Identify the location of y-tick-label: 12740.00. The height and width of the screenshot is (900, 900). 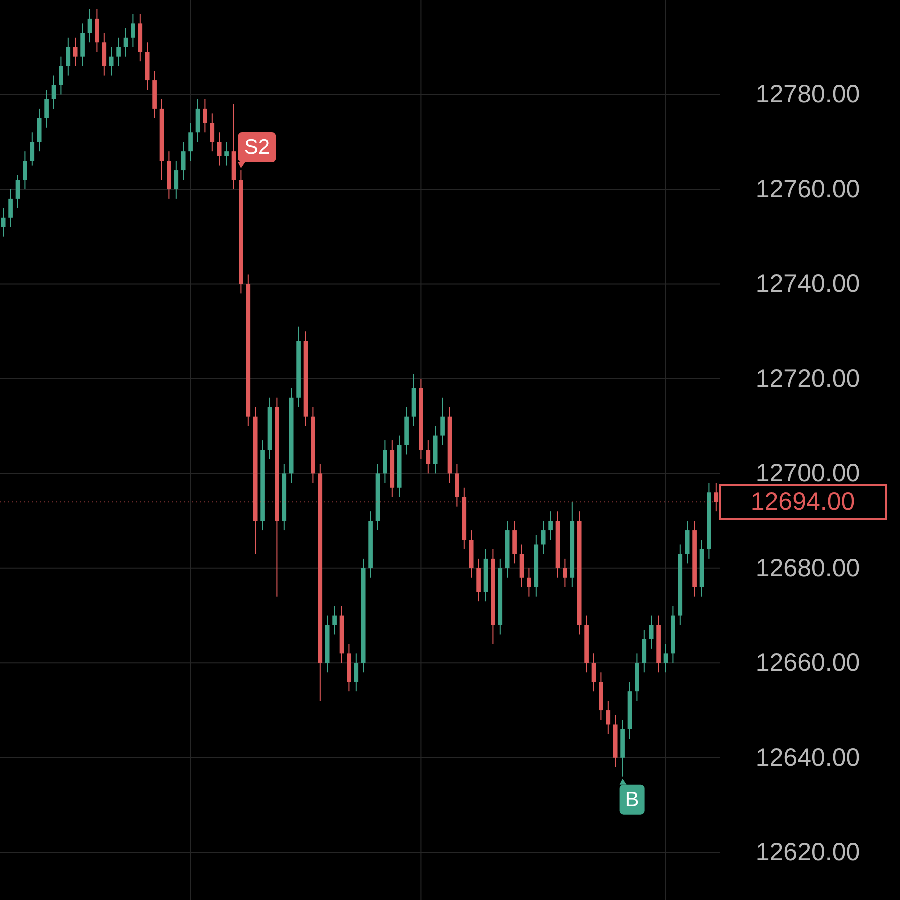
(808, 284).